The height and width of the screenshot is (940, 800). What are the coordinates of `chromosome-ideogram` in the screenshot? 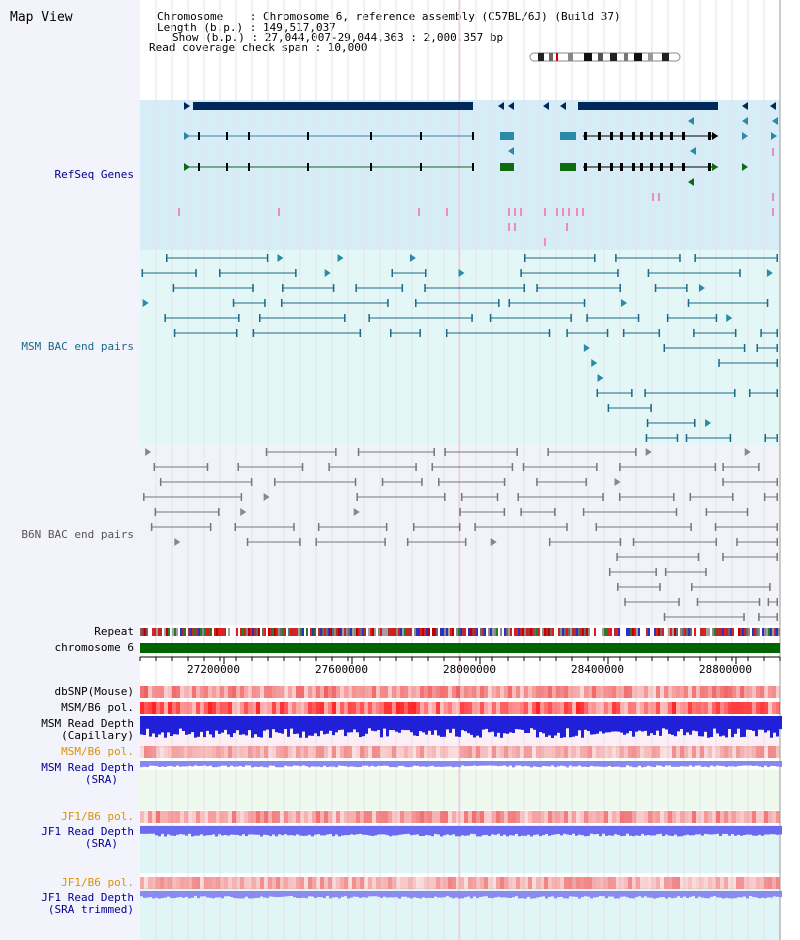 It's located at (605, 57).